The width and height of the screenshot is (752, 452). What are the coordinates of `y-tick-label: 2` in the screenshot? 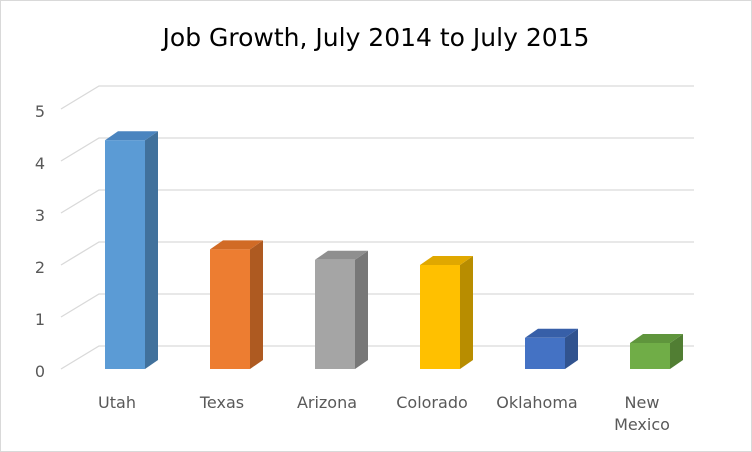 It's located at (40, 267).